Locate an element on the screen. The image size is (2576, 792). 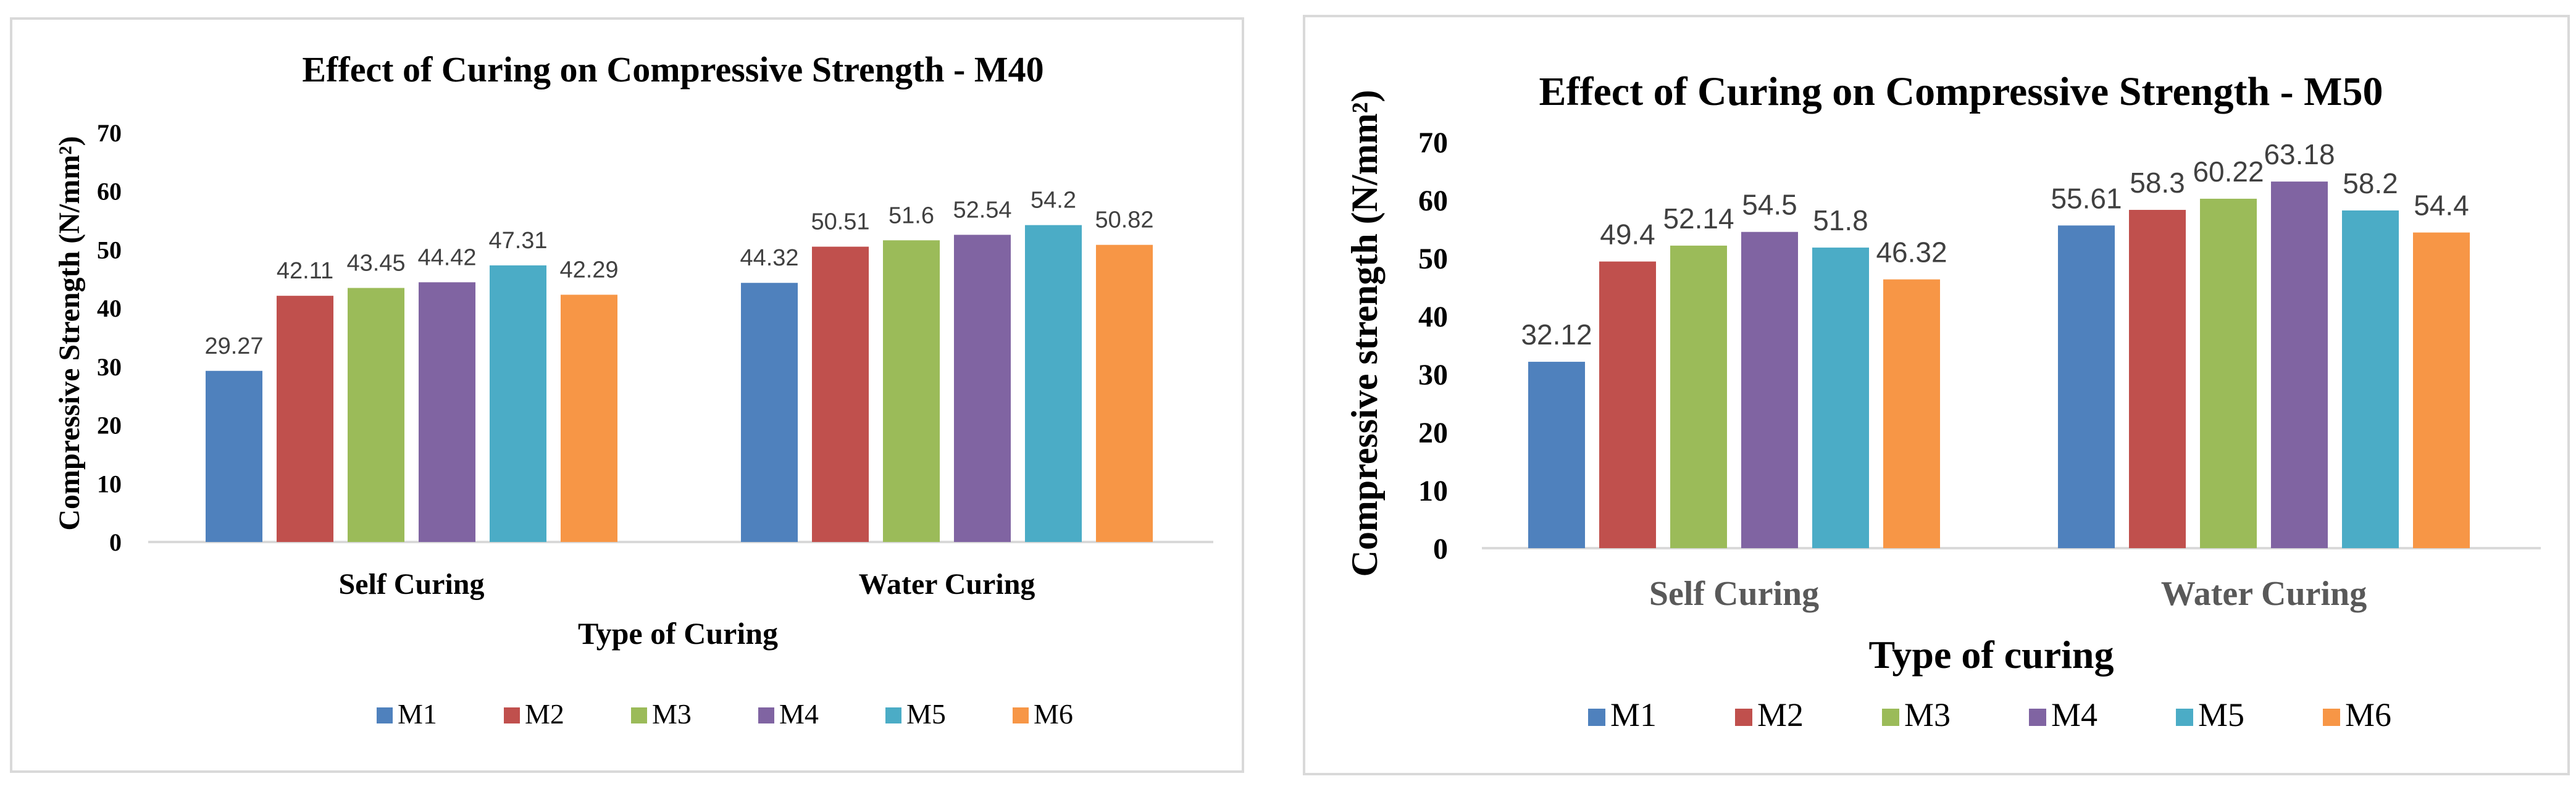
chart-m50-data-label-m5-self-curing: 51.8 is located at coordinates (1841, 220).